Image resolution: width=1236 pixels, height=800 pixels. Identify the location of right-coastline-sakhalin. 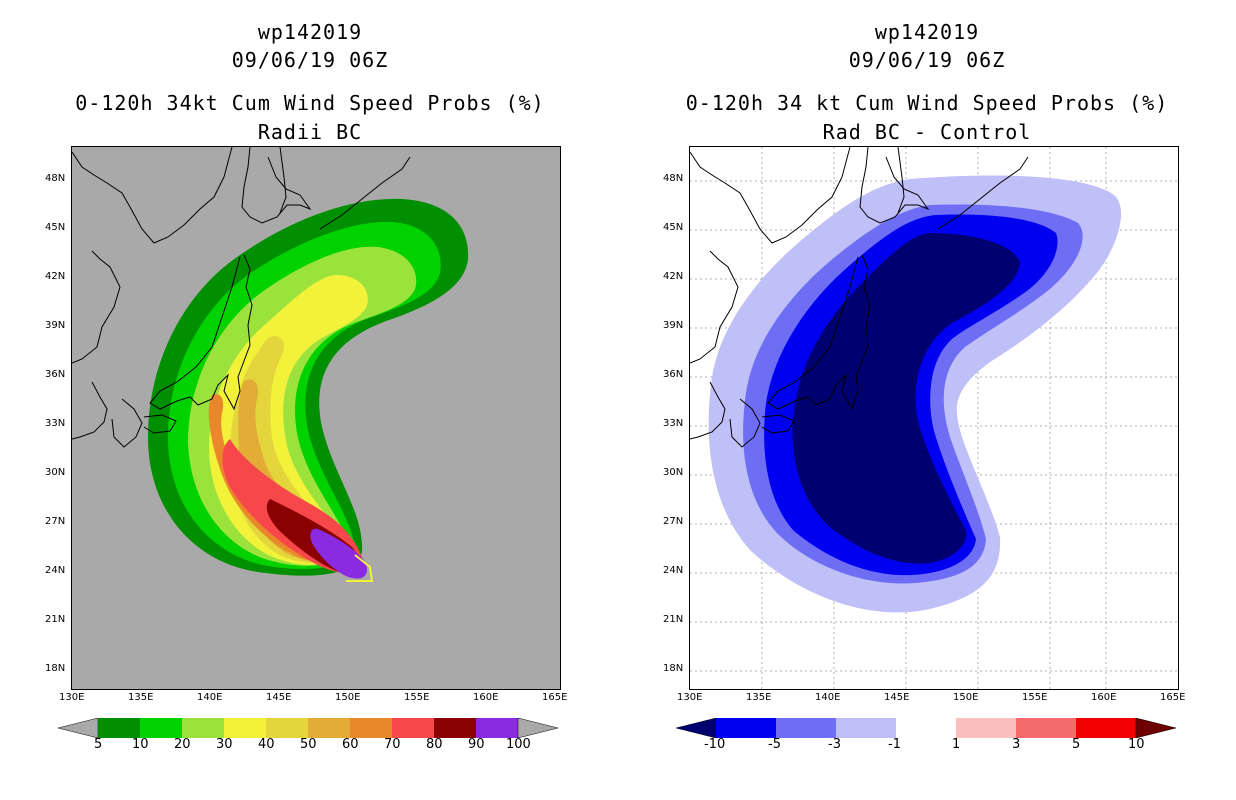
(901, 180).